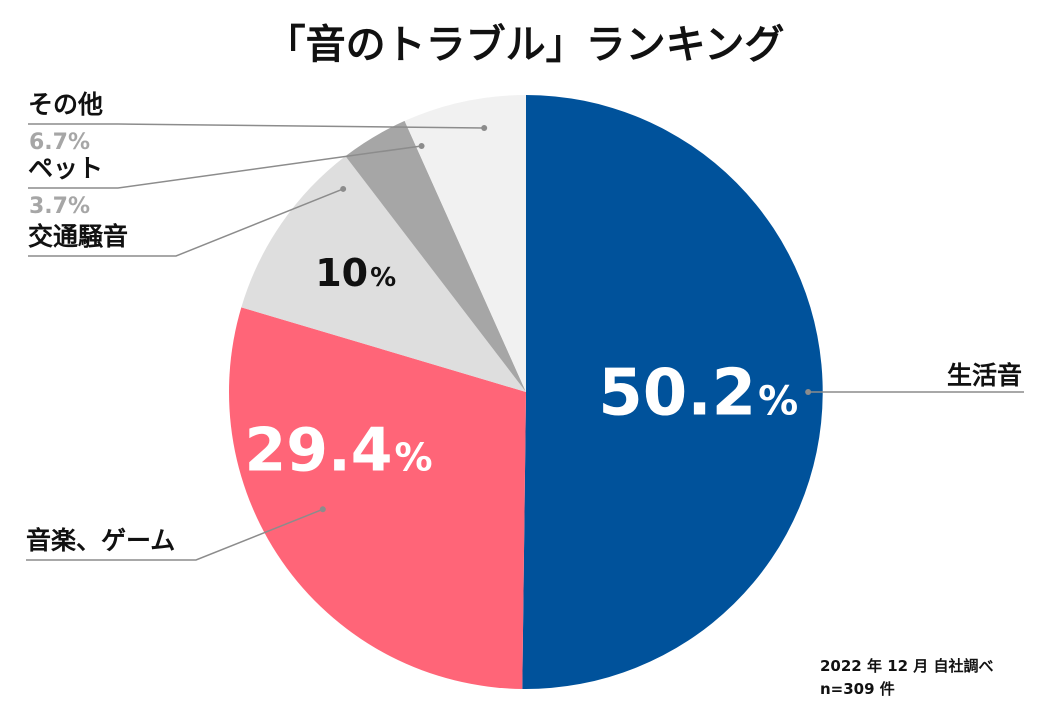  Describe the element at coordinates (525, 45) in the screenshot. I see `chart-title: 「音のトラブル」ランキング` at that location.